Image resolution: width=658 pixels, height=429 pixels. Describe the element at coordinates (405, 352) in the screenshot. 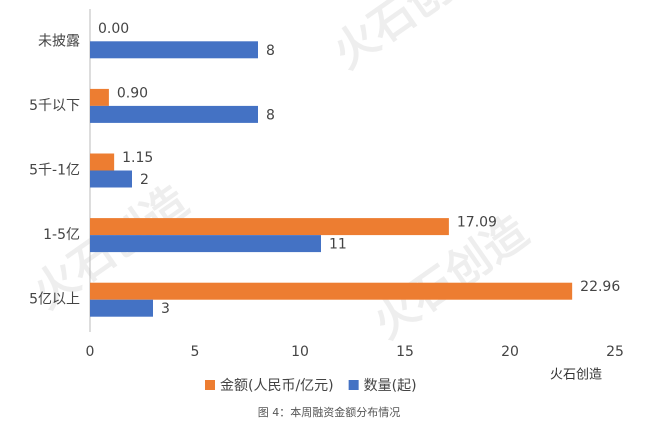

I see `x-tick-label: 15` at that location.